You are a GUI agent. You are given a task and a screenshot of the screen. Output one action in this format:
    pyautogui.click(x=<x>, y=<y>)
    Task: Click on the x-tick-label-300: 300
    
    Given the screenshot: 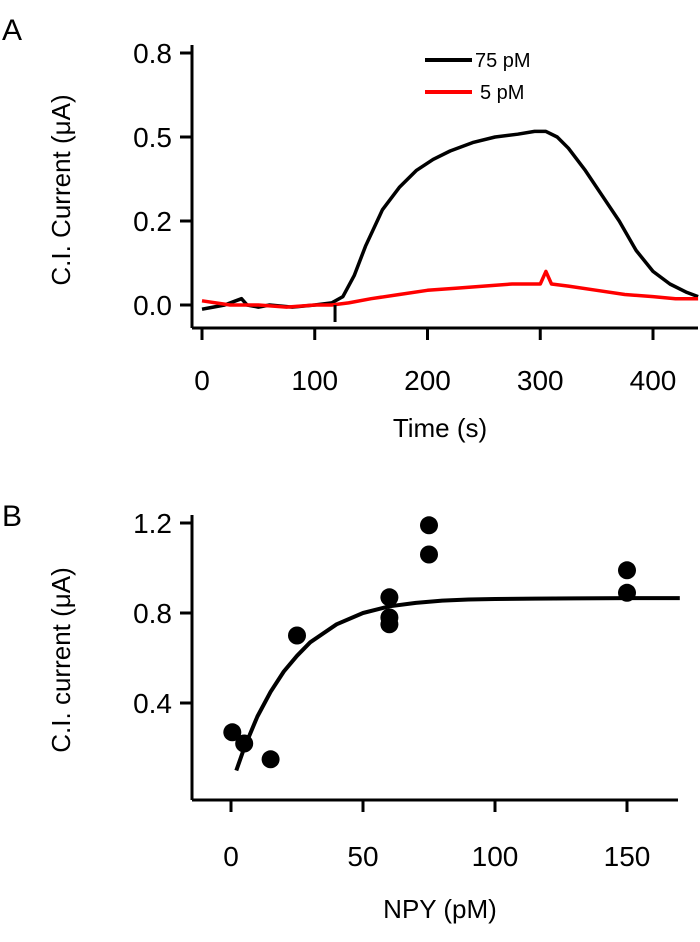 What is the action you would take?
    pyautogui.click(x=540, y=380)
    